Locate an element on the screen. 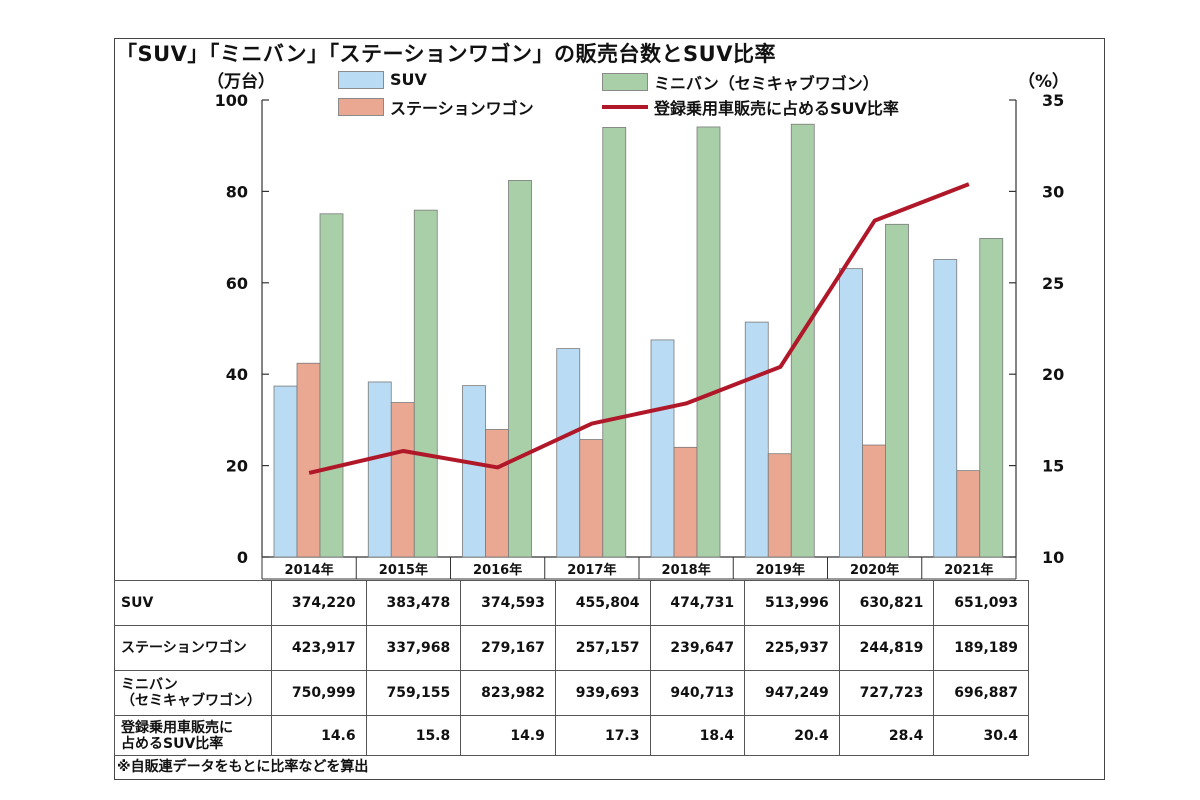  legend-wagon: ステーションワゴン is located at coordinates (436, 107).